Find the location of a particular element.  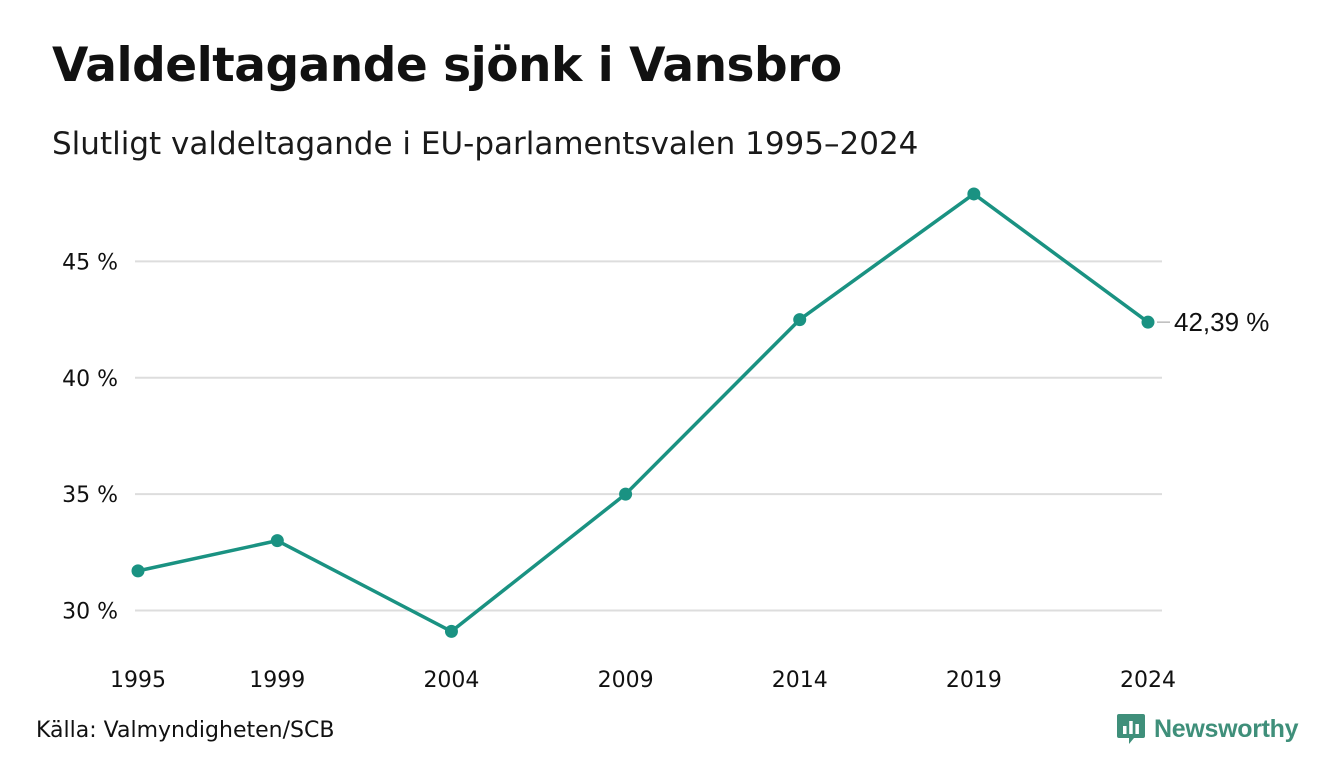

source-note: Källa: Valmyndigheten/SCB is located at coordinates (185, 730).